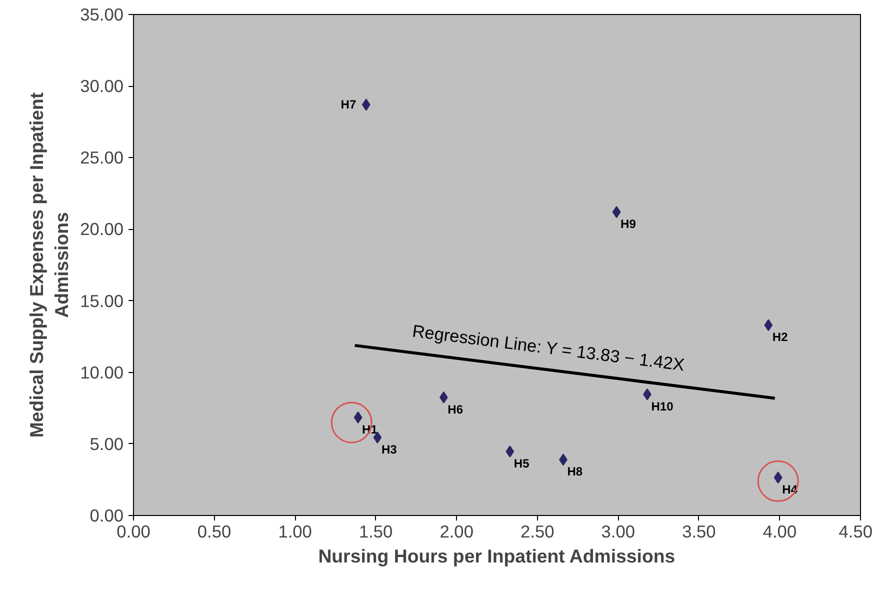 The height and width of the screenshot is (604, 872). I want to click on annotation: H8, so click(575, 471).